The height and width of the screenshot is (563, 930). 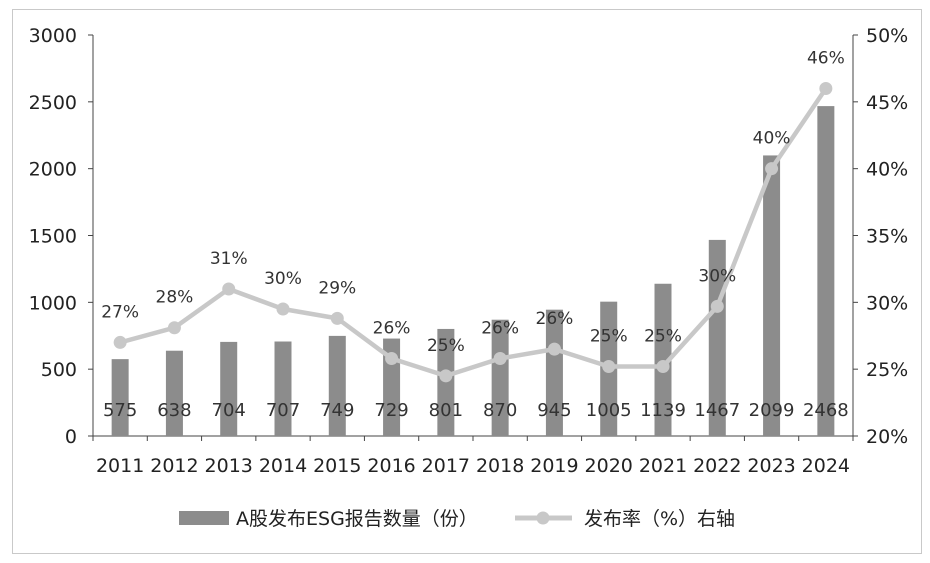 I want to click on right-axis-ticks: 20% 25% 30% 35% 40% 45% 50%, so click(x=887, y=236).